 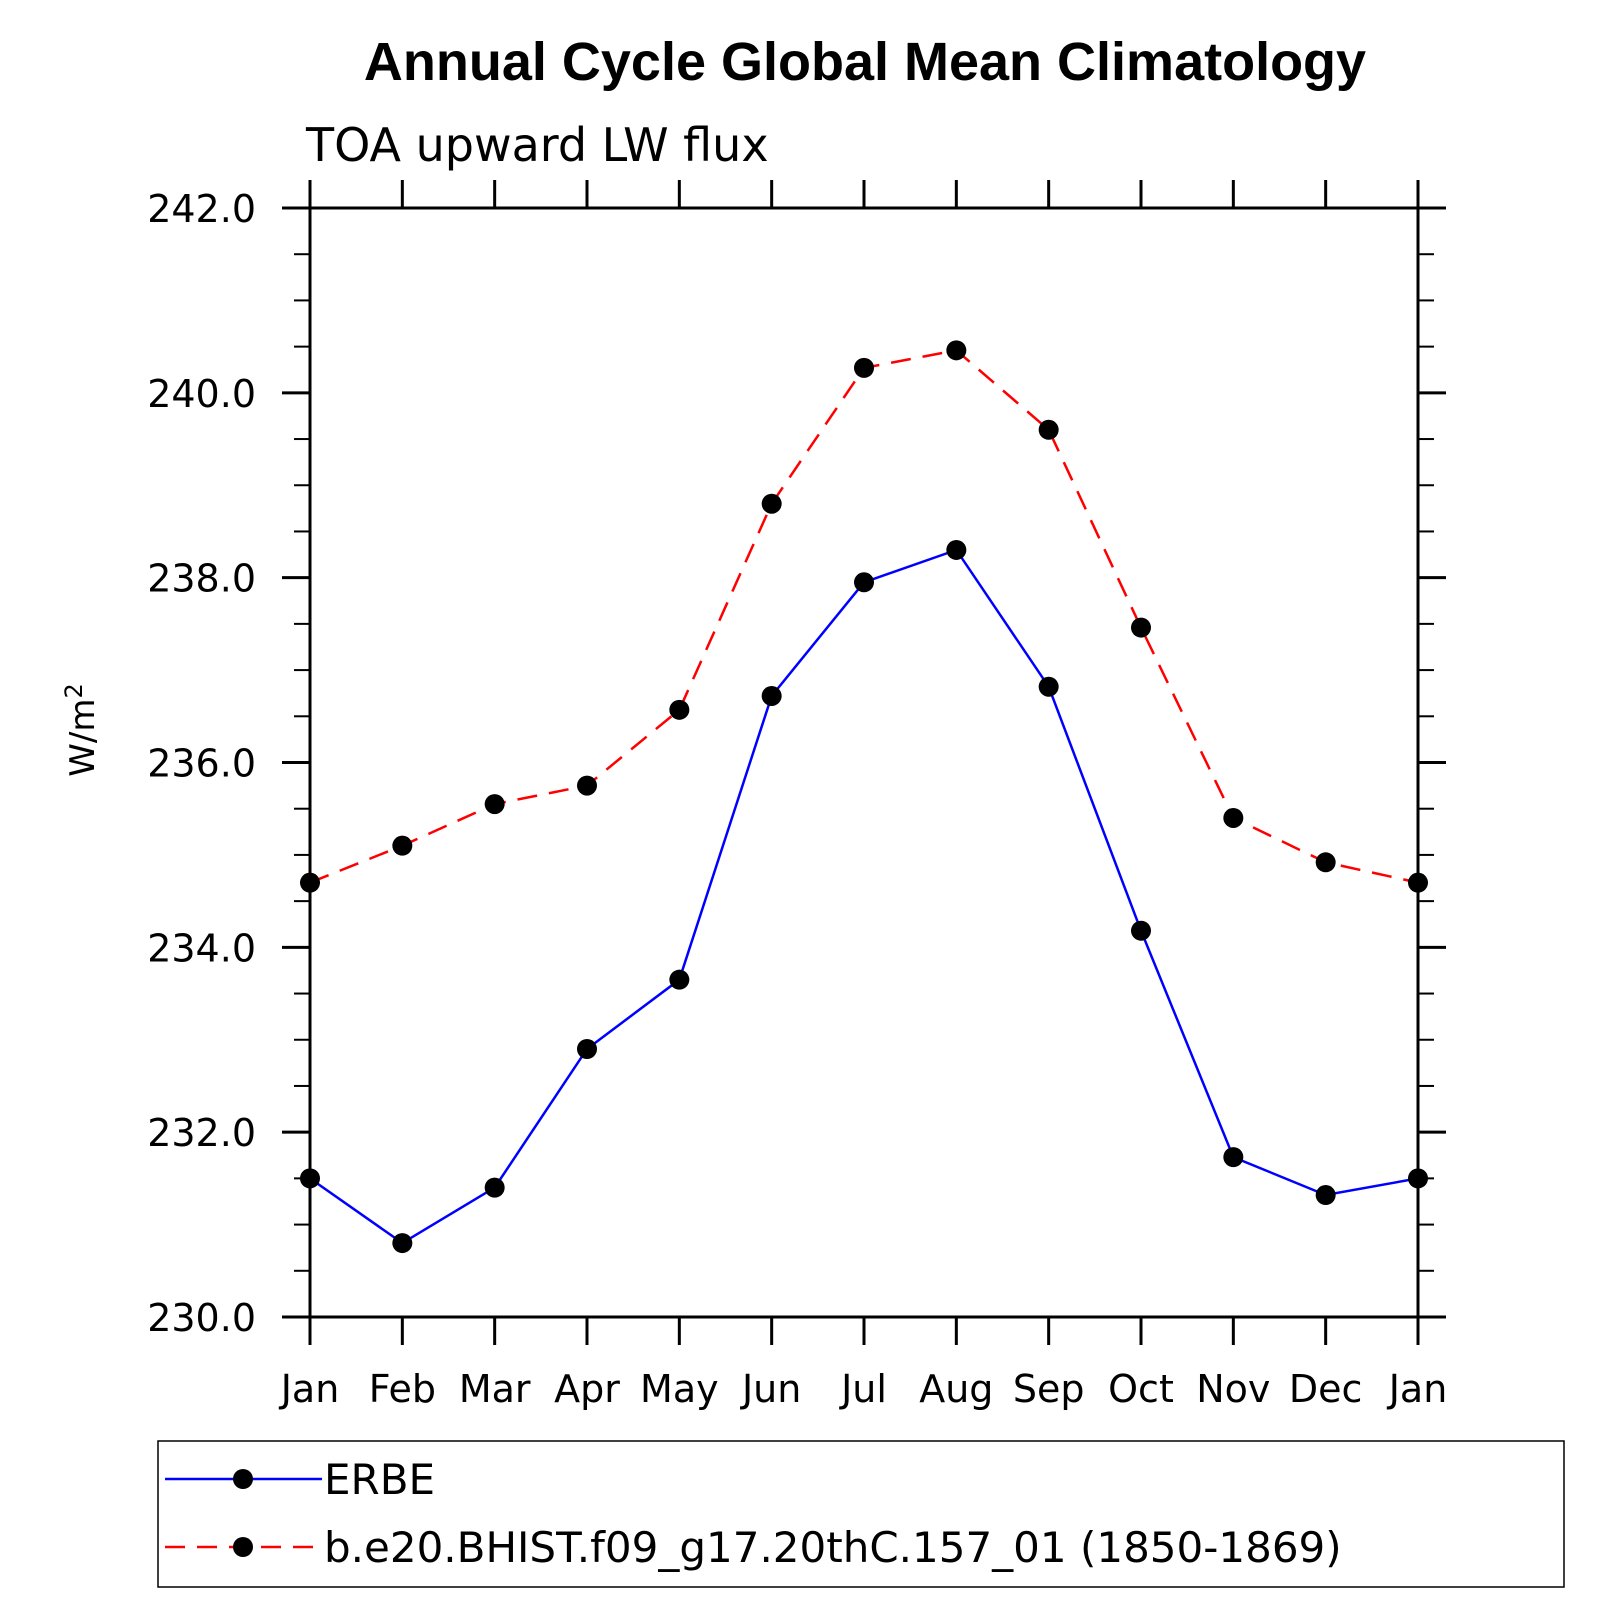 What do you see at coordinates (1141, 1389) in the screenshot?
I see `x-tick-label: Oct` at bounding box center [1141, 1389].